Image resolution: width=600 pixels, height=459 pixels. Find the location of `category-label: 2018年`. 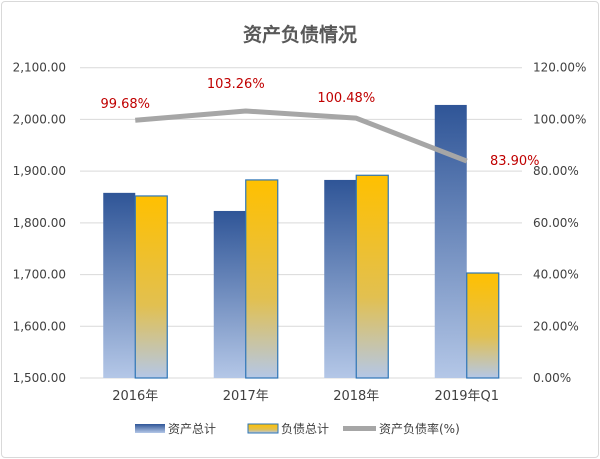

category-label: 2018年 is located at coordinates (356, 396).